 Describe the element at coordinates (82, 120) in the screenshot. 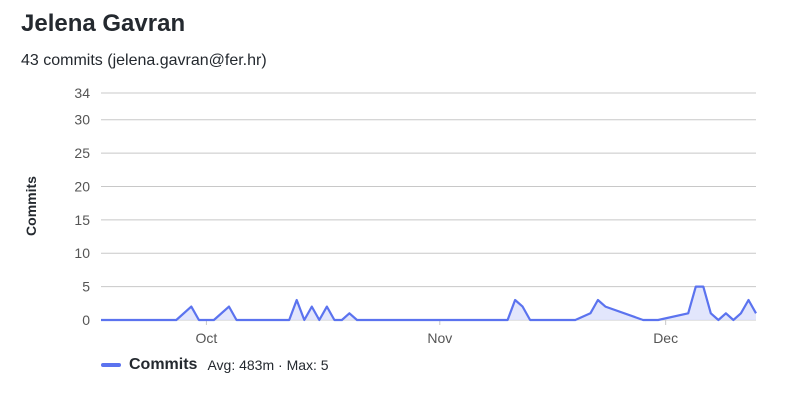

I see `y-tick-label-30: 30` at that location.